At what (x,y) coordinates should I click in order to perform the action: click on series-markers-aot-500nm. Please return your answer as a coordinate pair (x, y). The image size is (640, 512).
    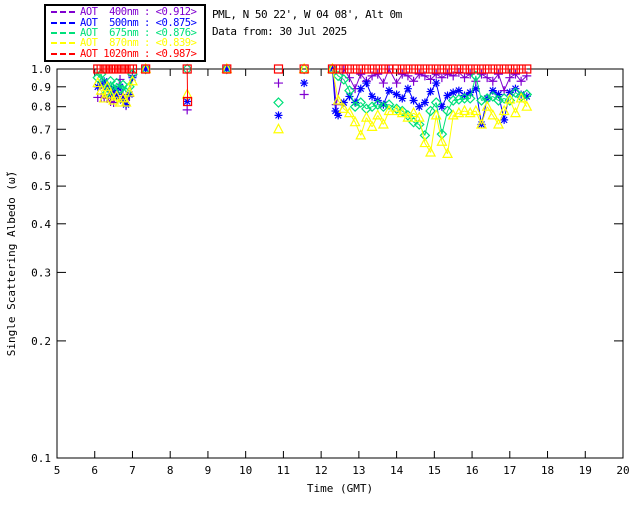
    Looking at the image, I should click on (312, 97).